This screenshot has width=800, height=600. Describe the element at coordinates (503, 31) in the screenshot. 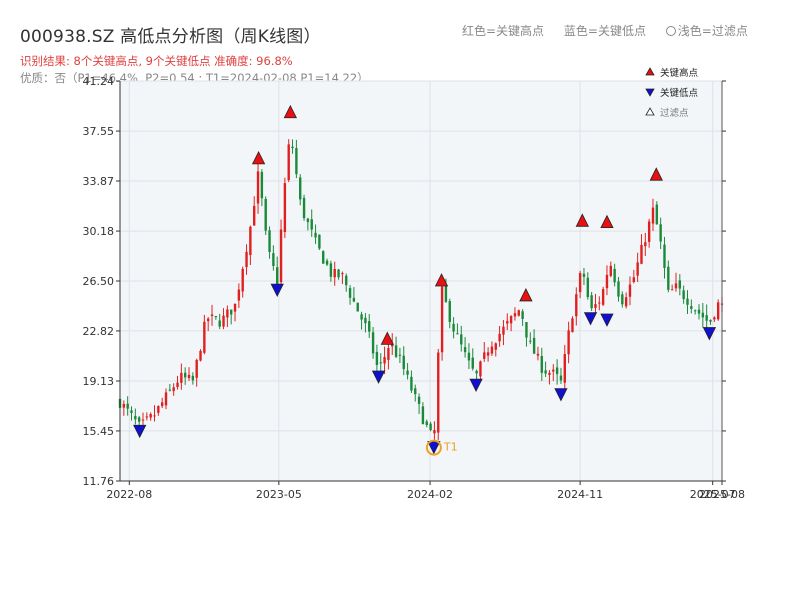

I see `legend-red-text: 红色=关键高点` at that location.